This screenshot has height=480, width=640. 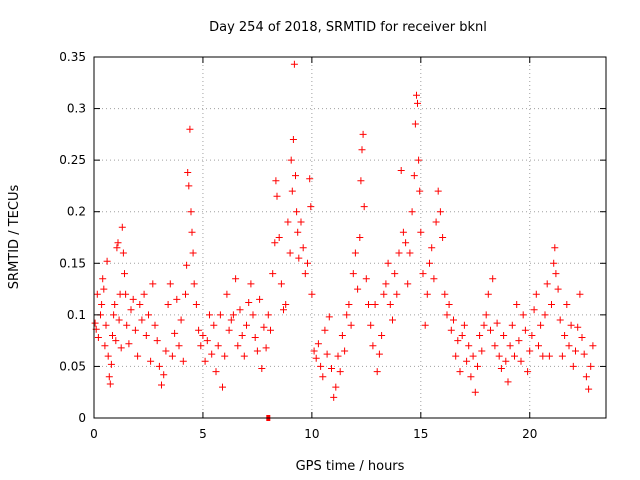 I want to click on y-tick-label: 0.15, so click(x=72, y=263).